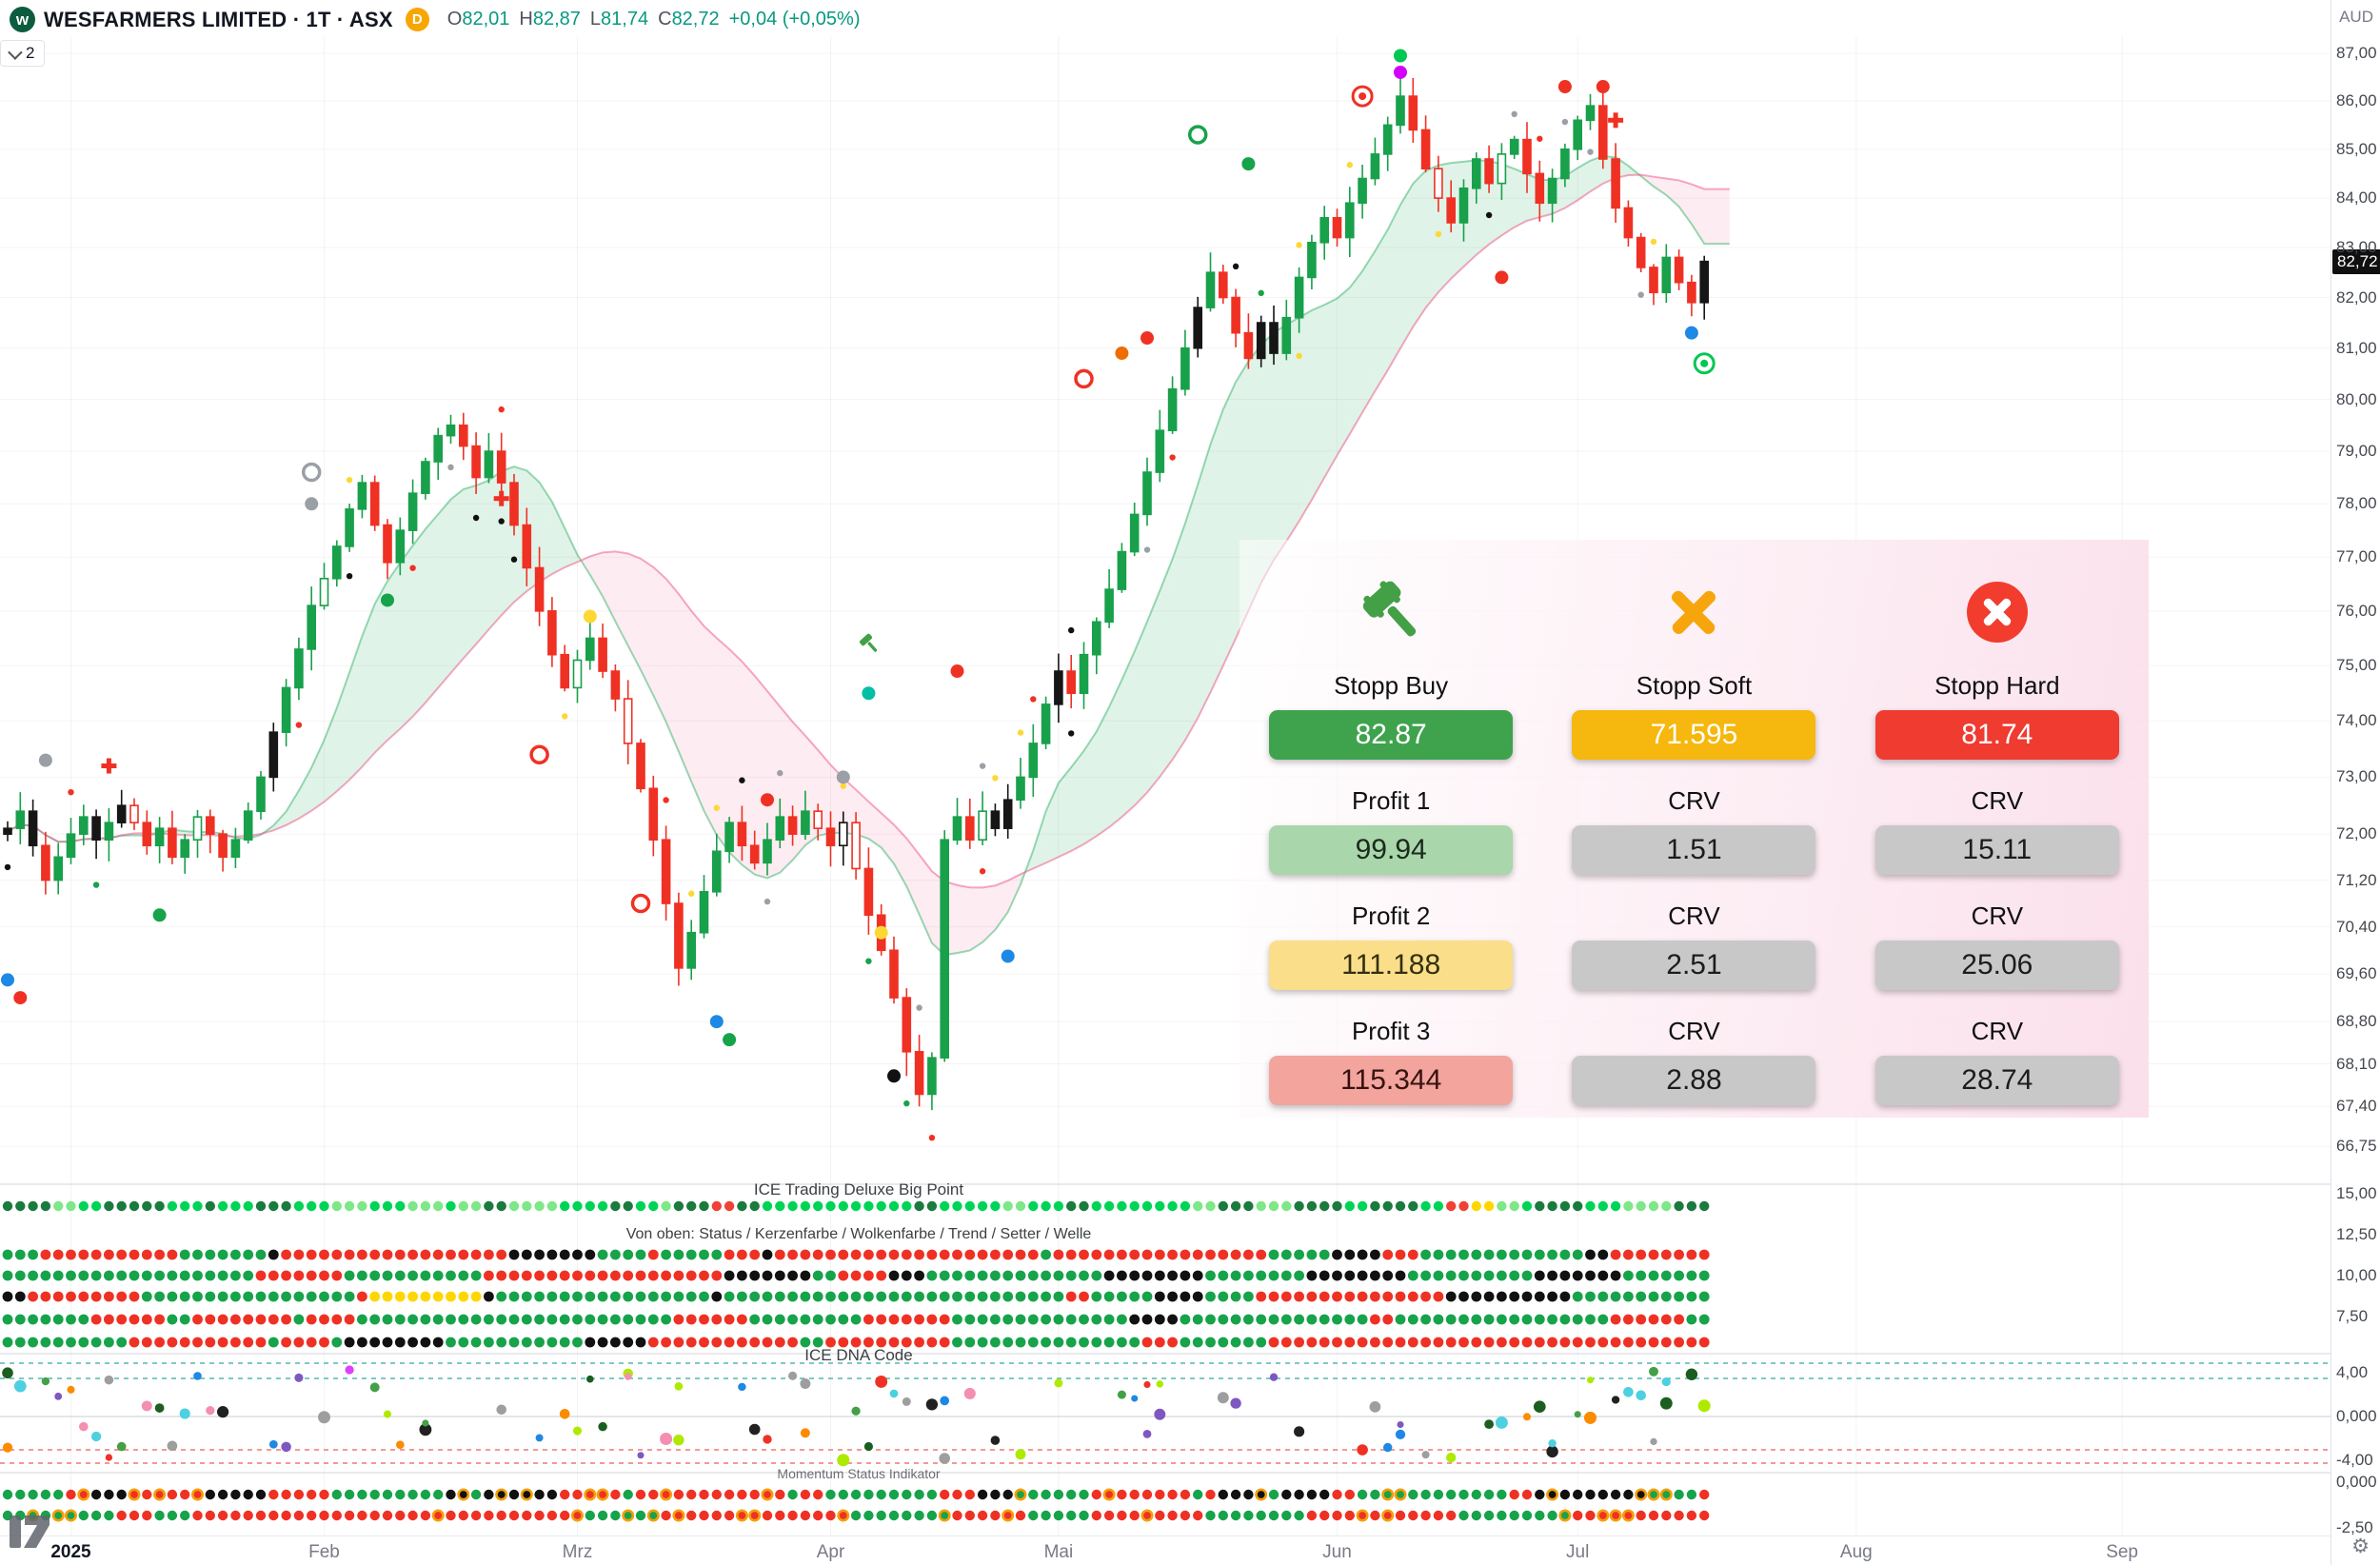 Image resolution: width=2380 pixels, height=1565 pixels. What do you see at coordinates (1694, 965) in the screenshot?
I see `crv2-soft-value-button: 2.51` at bounding box center [1694, 965].